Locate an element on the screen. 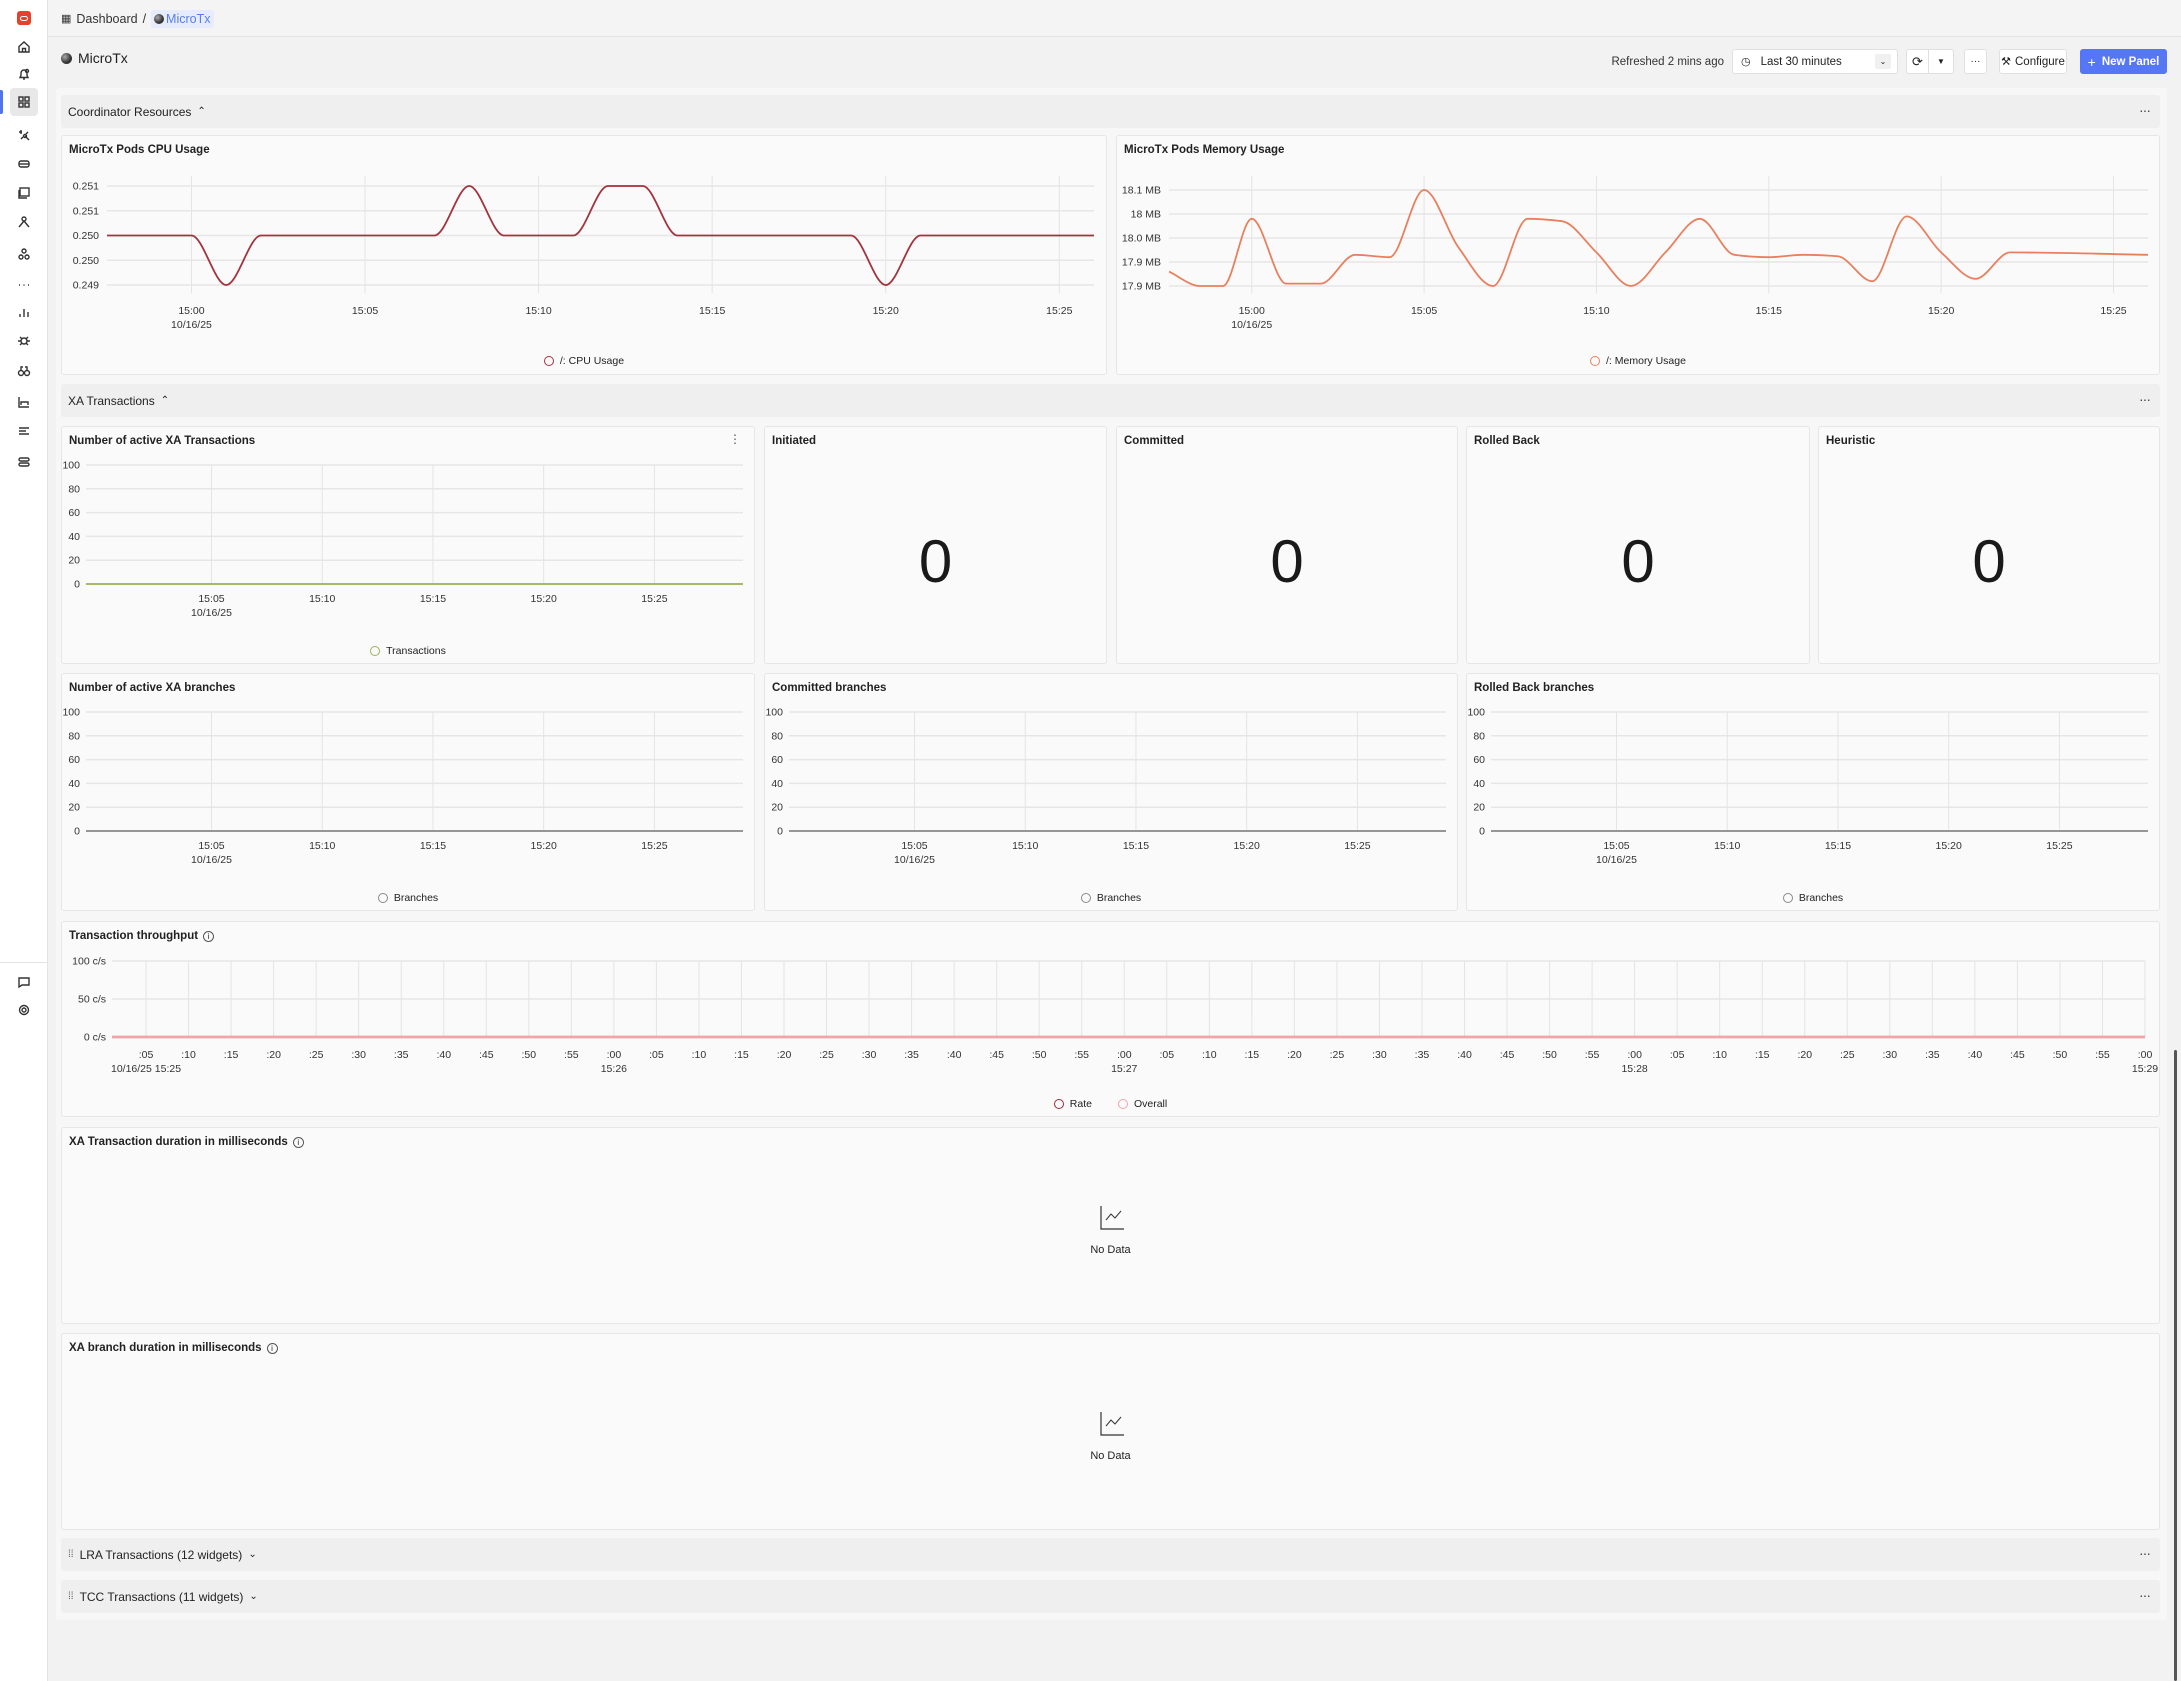 This screenshot has height=1681, width=2181. panel-menu-icon: ⋮ is located at coordinates (735, 439).